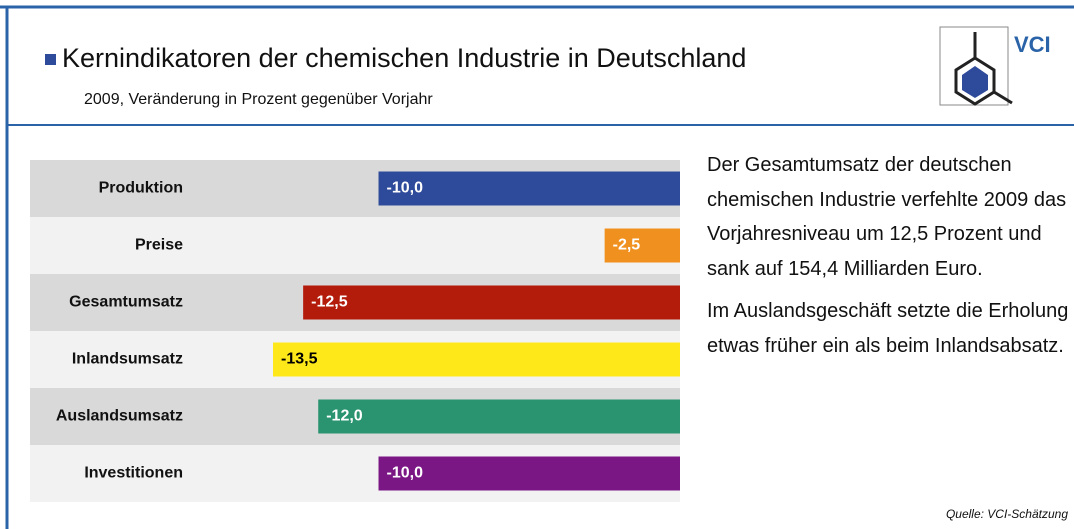  I want to click on y-tick-label: Investitionen, so click(133, 473).